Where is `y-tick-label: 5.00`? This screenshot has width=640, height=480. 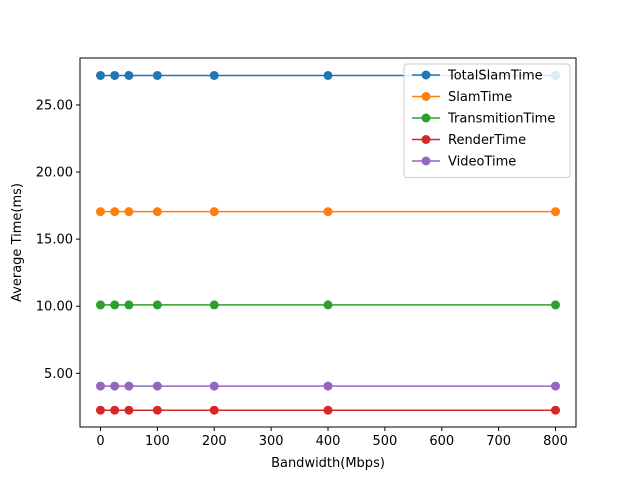 y-tick-label: 5.00 is located at coordinates (58, 374).